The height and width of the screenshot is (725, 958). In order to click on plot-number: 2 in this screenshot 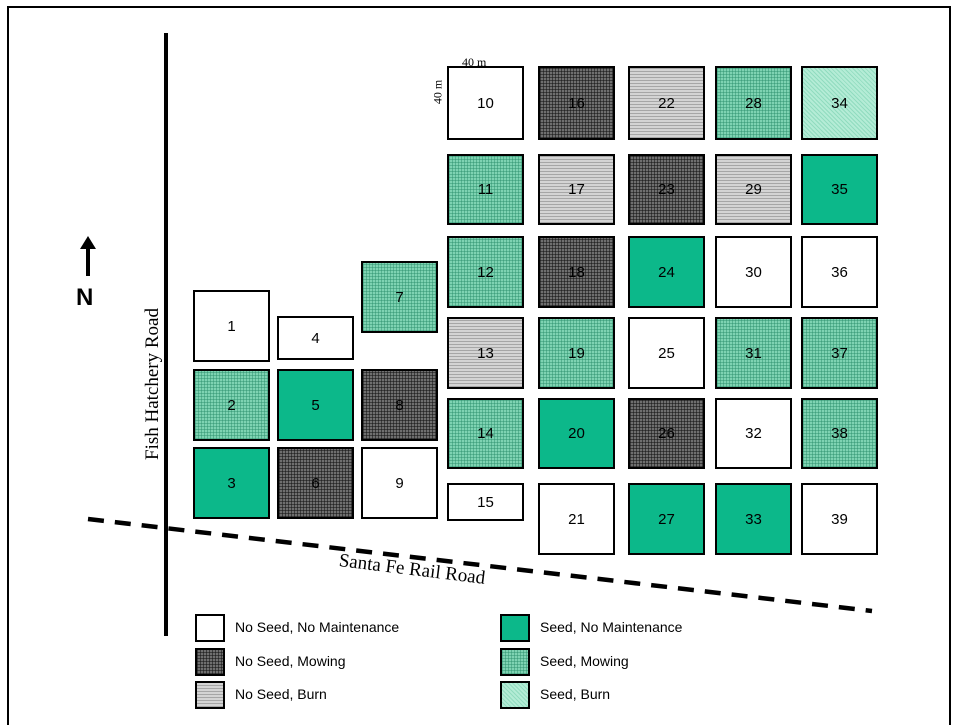, I will do `click(231, 405)`.